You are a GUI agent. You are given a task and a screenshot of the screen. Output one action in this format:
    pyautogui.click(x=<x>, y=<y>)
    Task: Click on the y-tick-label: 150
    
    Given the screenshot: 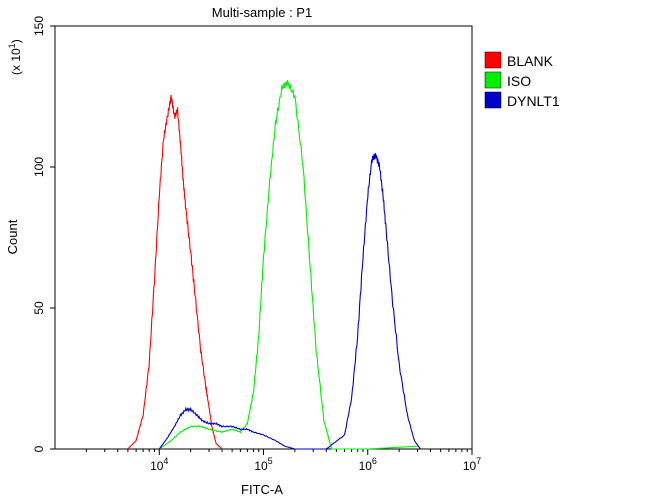 What is the action you would take?
    pyautogui.click(x=39, y=26)
    